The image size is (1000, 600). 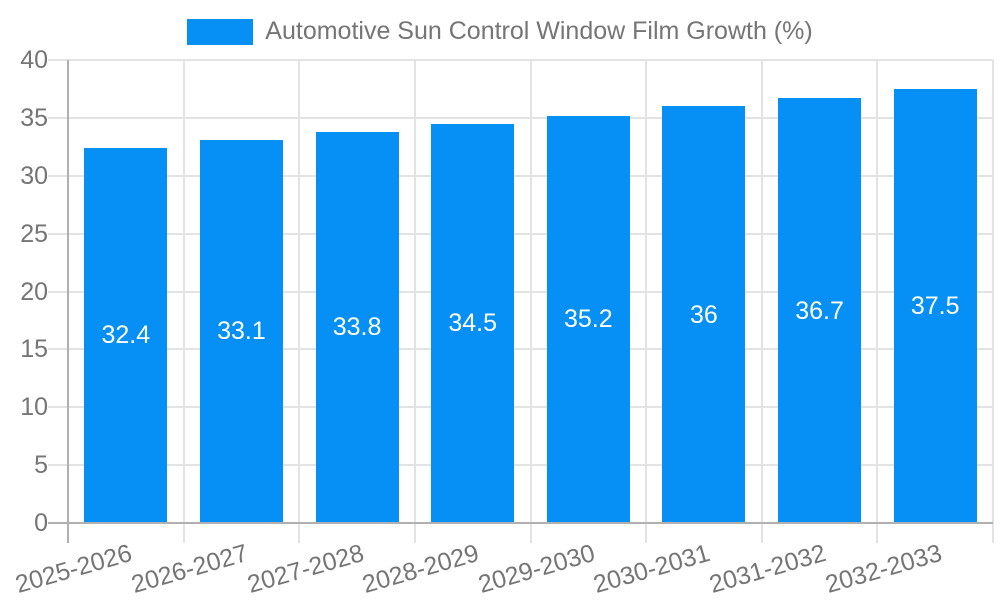 I want to click on bar-value-label: 36.7, so click(x=819, y=310).